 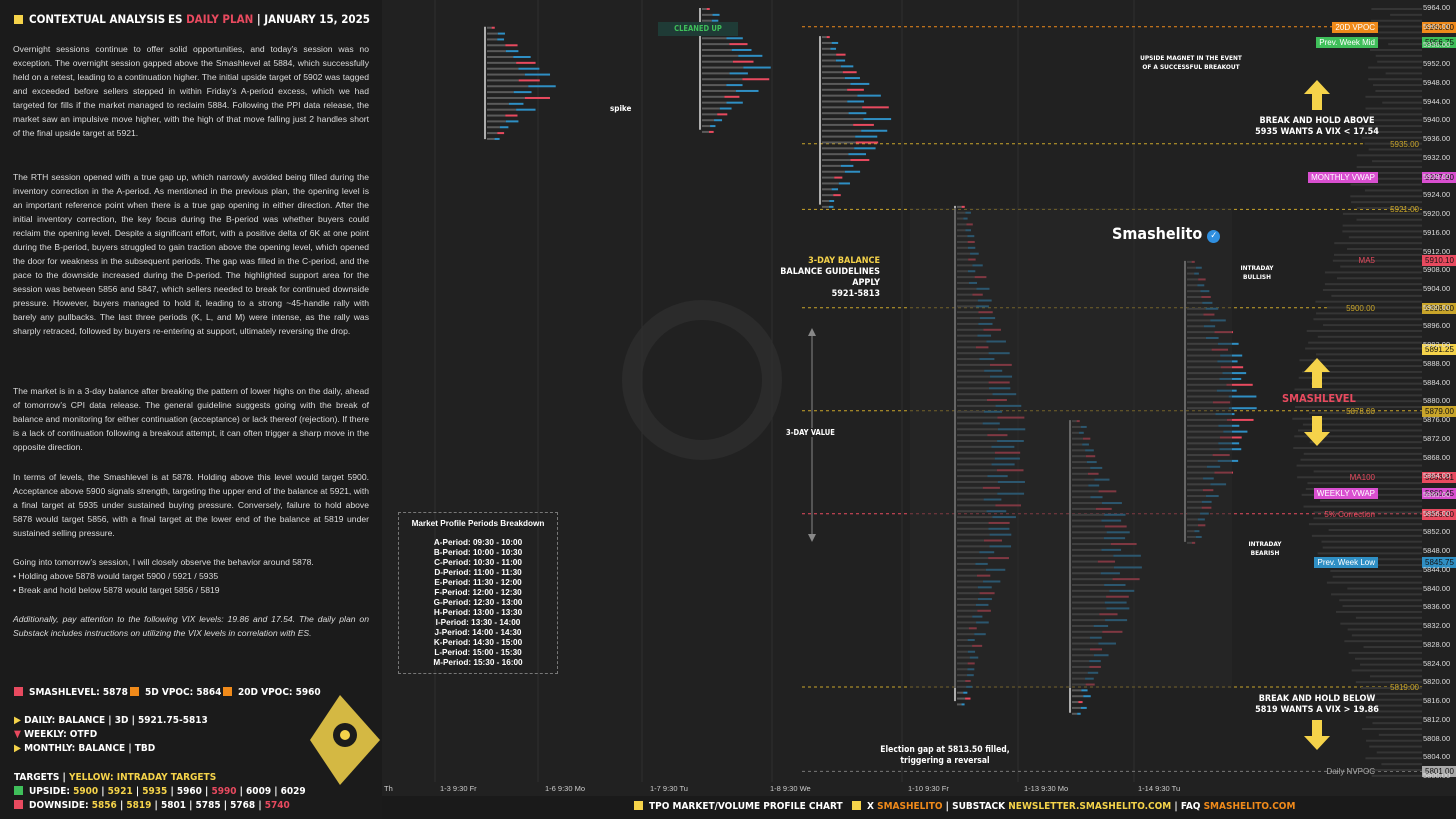 What do you see at coordinates (1439, 772) in the screenshot?
I see `price-label-value: 5801.00` at bounding box center [1439, 772].